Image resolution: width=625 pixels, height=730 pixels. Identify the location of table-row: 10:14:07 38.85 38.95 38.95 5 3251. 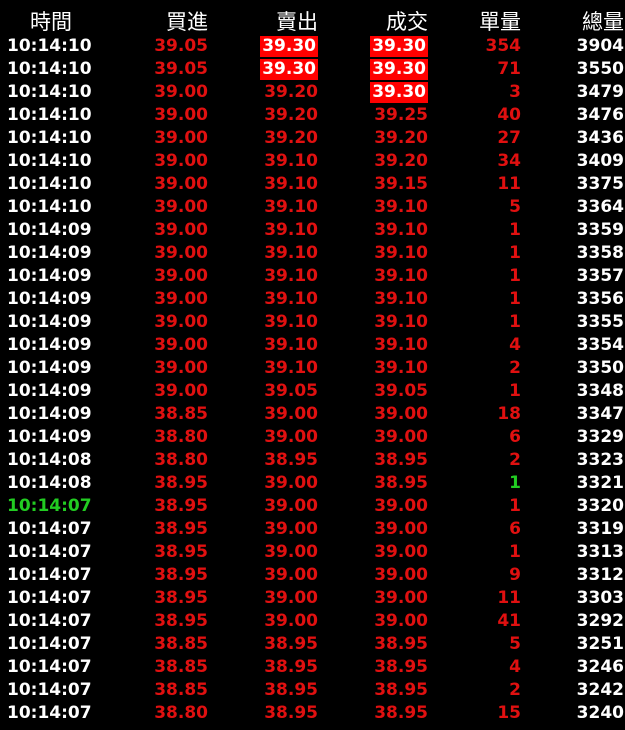
(312, 644).